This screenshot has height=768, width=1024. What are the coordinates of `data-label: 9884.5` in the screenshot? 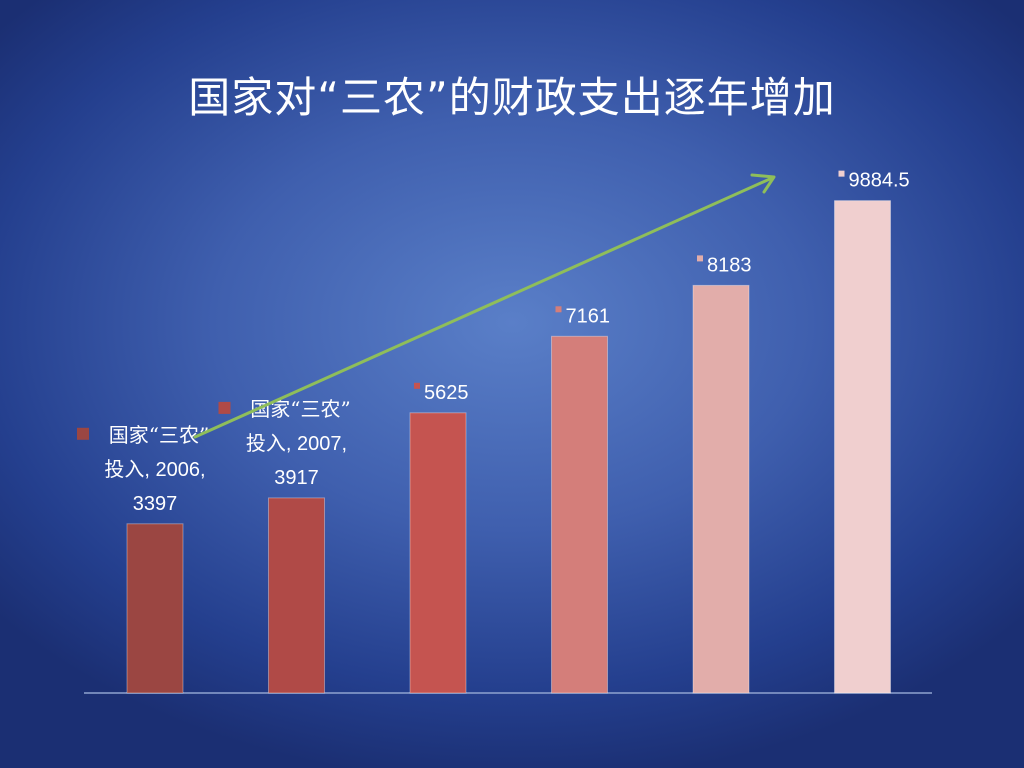 It's located at (879, 181).